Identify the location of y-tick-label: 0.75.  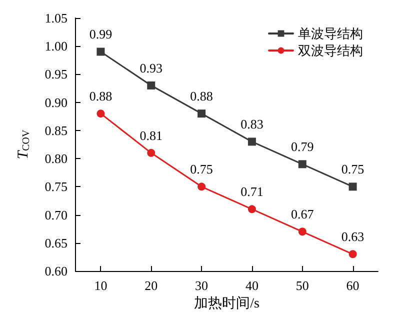
(56, 186).